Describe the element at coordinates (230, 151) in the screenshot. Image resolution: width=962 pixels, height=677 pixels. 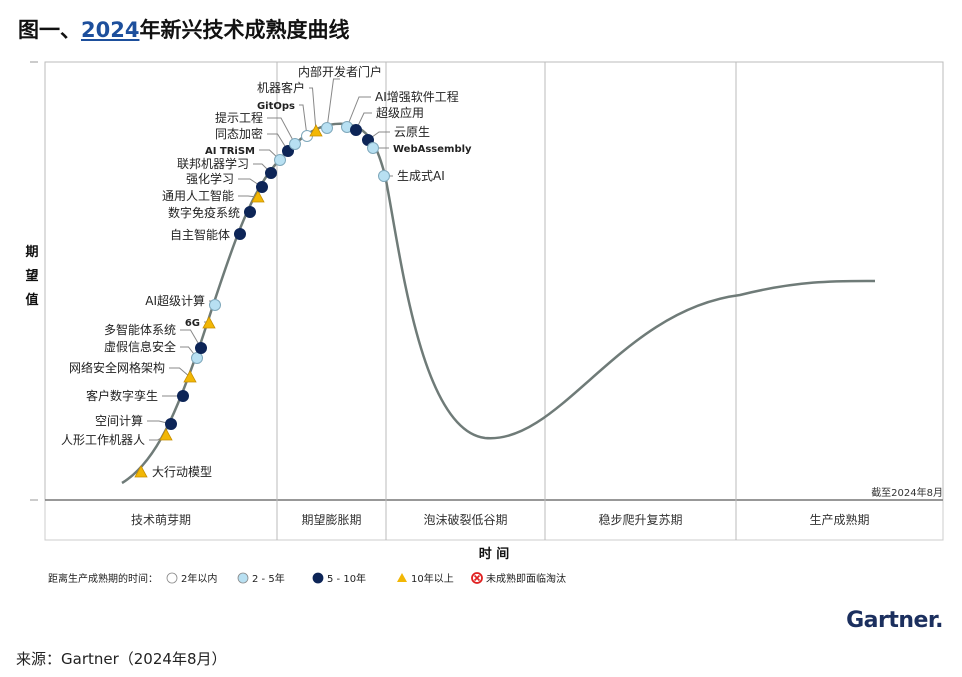
I see `technology-label: AI TRiSM` at that location.